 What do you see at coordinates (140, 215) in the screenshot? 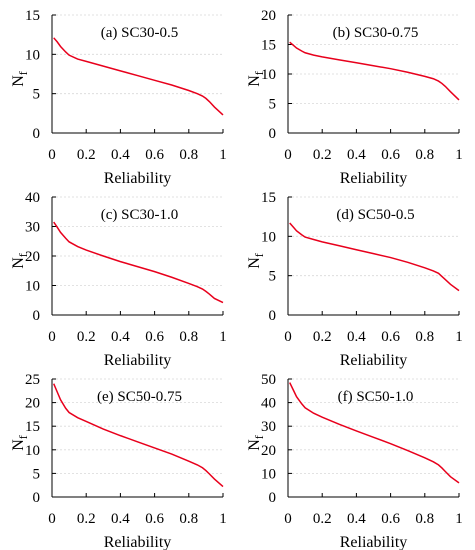
I see `panel-title: (c) SC30-1.0` at bounding box center [140, 215].